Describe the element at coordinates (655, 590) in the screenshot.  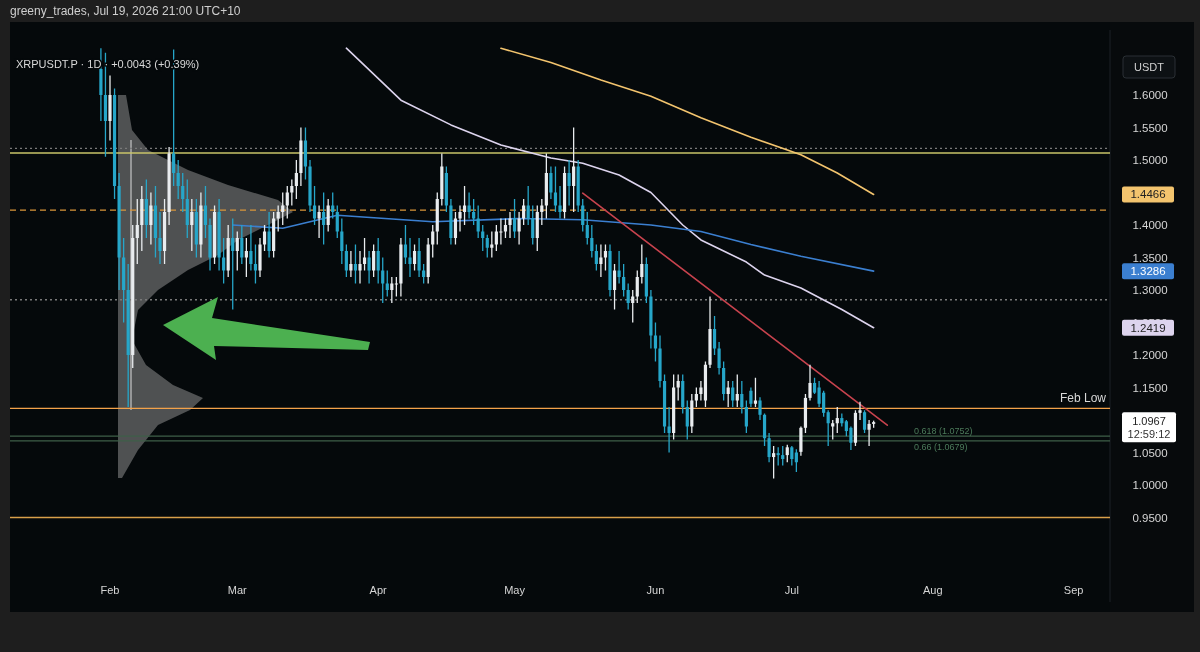
I see `x-tick-label: Jun` at that location.